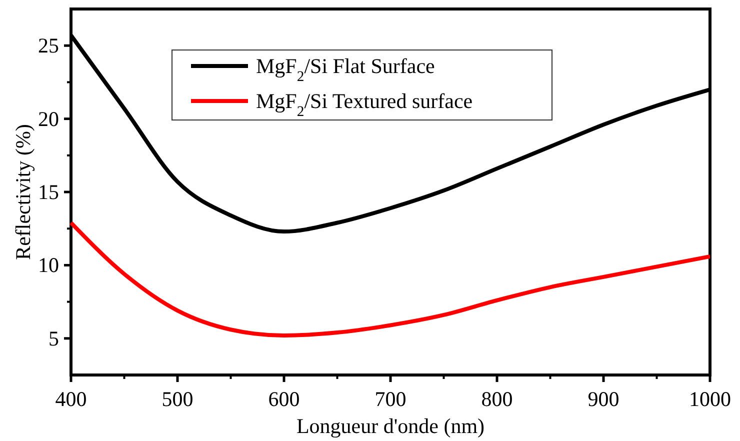 Image resolution: width=740 pixels, height=441 pixels. Describe the element at coordinates (604, 399) in the screenshot. I see `x-tick-label: 900` at that location.